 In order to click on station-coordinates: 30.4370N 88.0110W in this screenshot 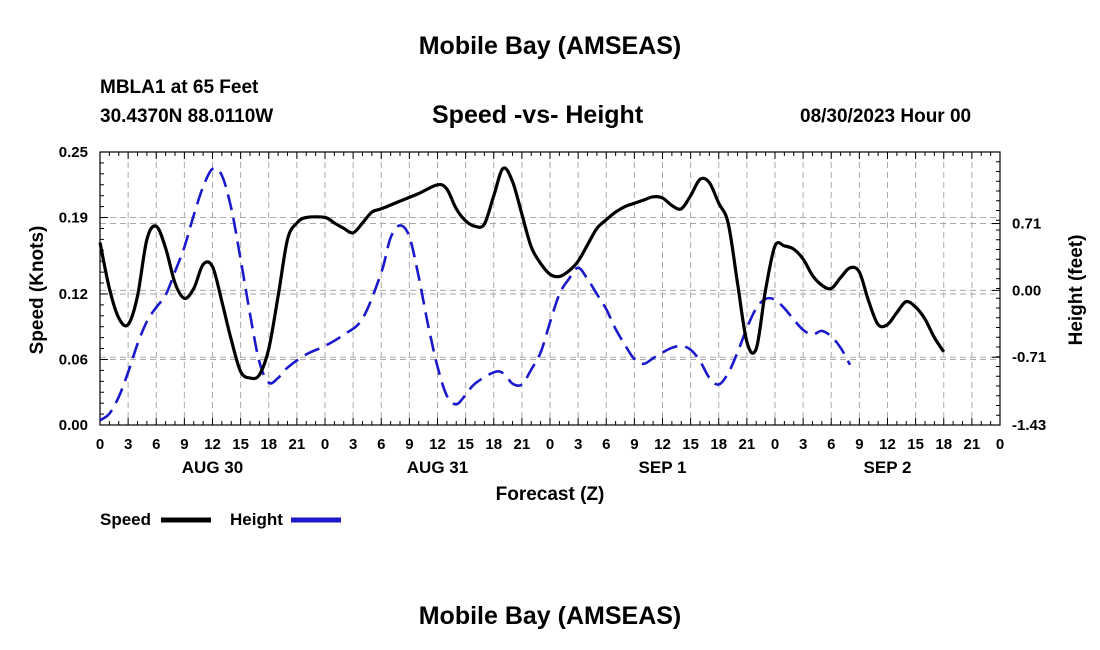, I will do `click(187, 116)`.